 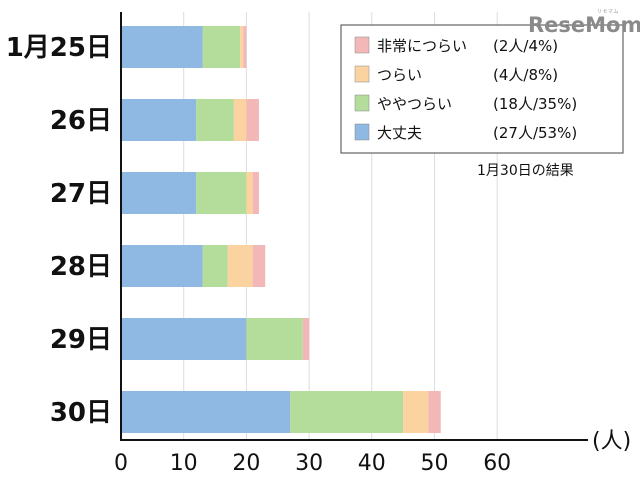 I want to click on legend-label: 大丈夫, so click(x=399, y=133).